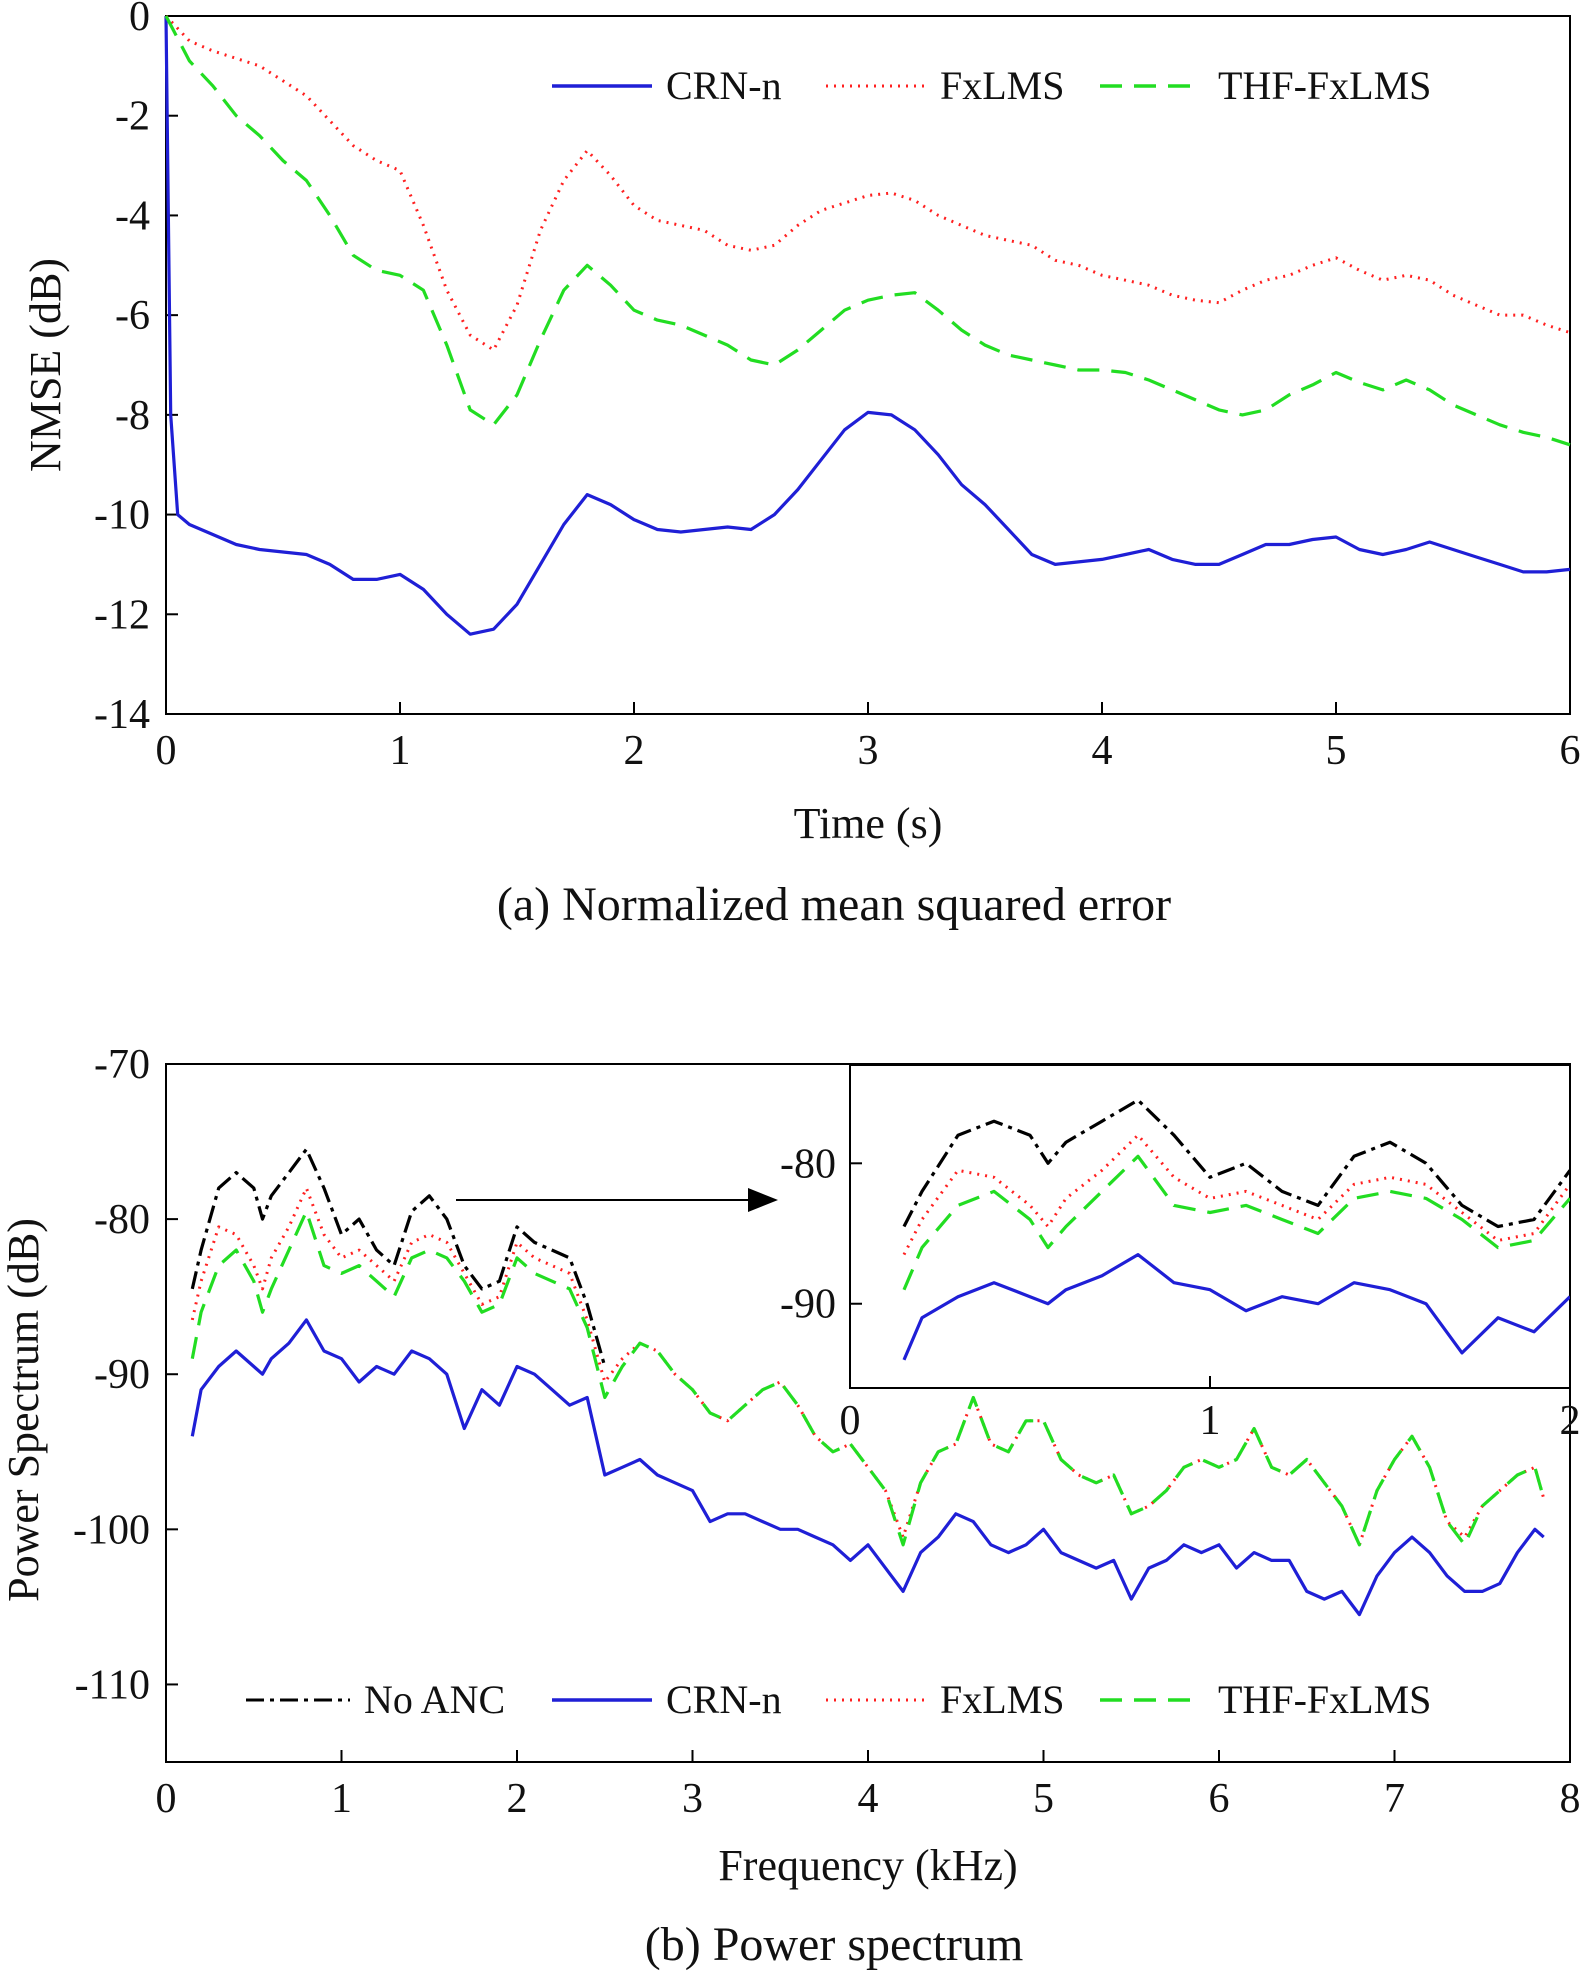 The image size is (1583, 1972). What do you see at coordinates (112, 1685) in the screenshot?
I see `spectrum-y-tick-label: -110` at bounding box center [112, 1685].